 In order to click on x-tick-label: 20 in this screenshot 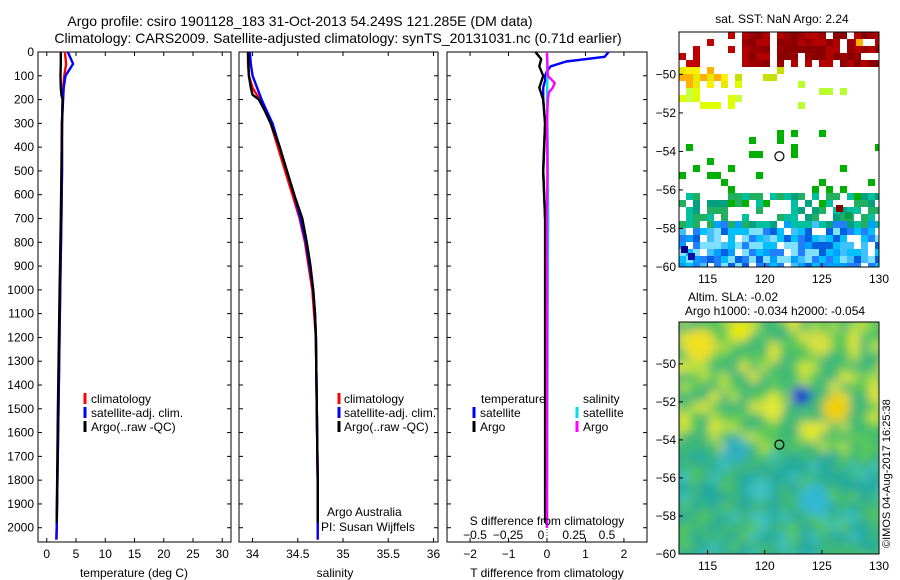, I will do `click(164, 554)`.